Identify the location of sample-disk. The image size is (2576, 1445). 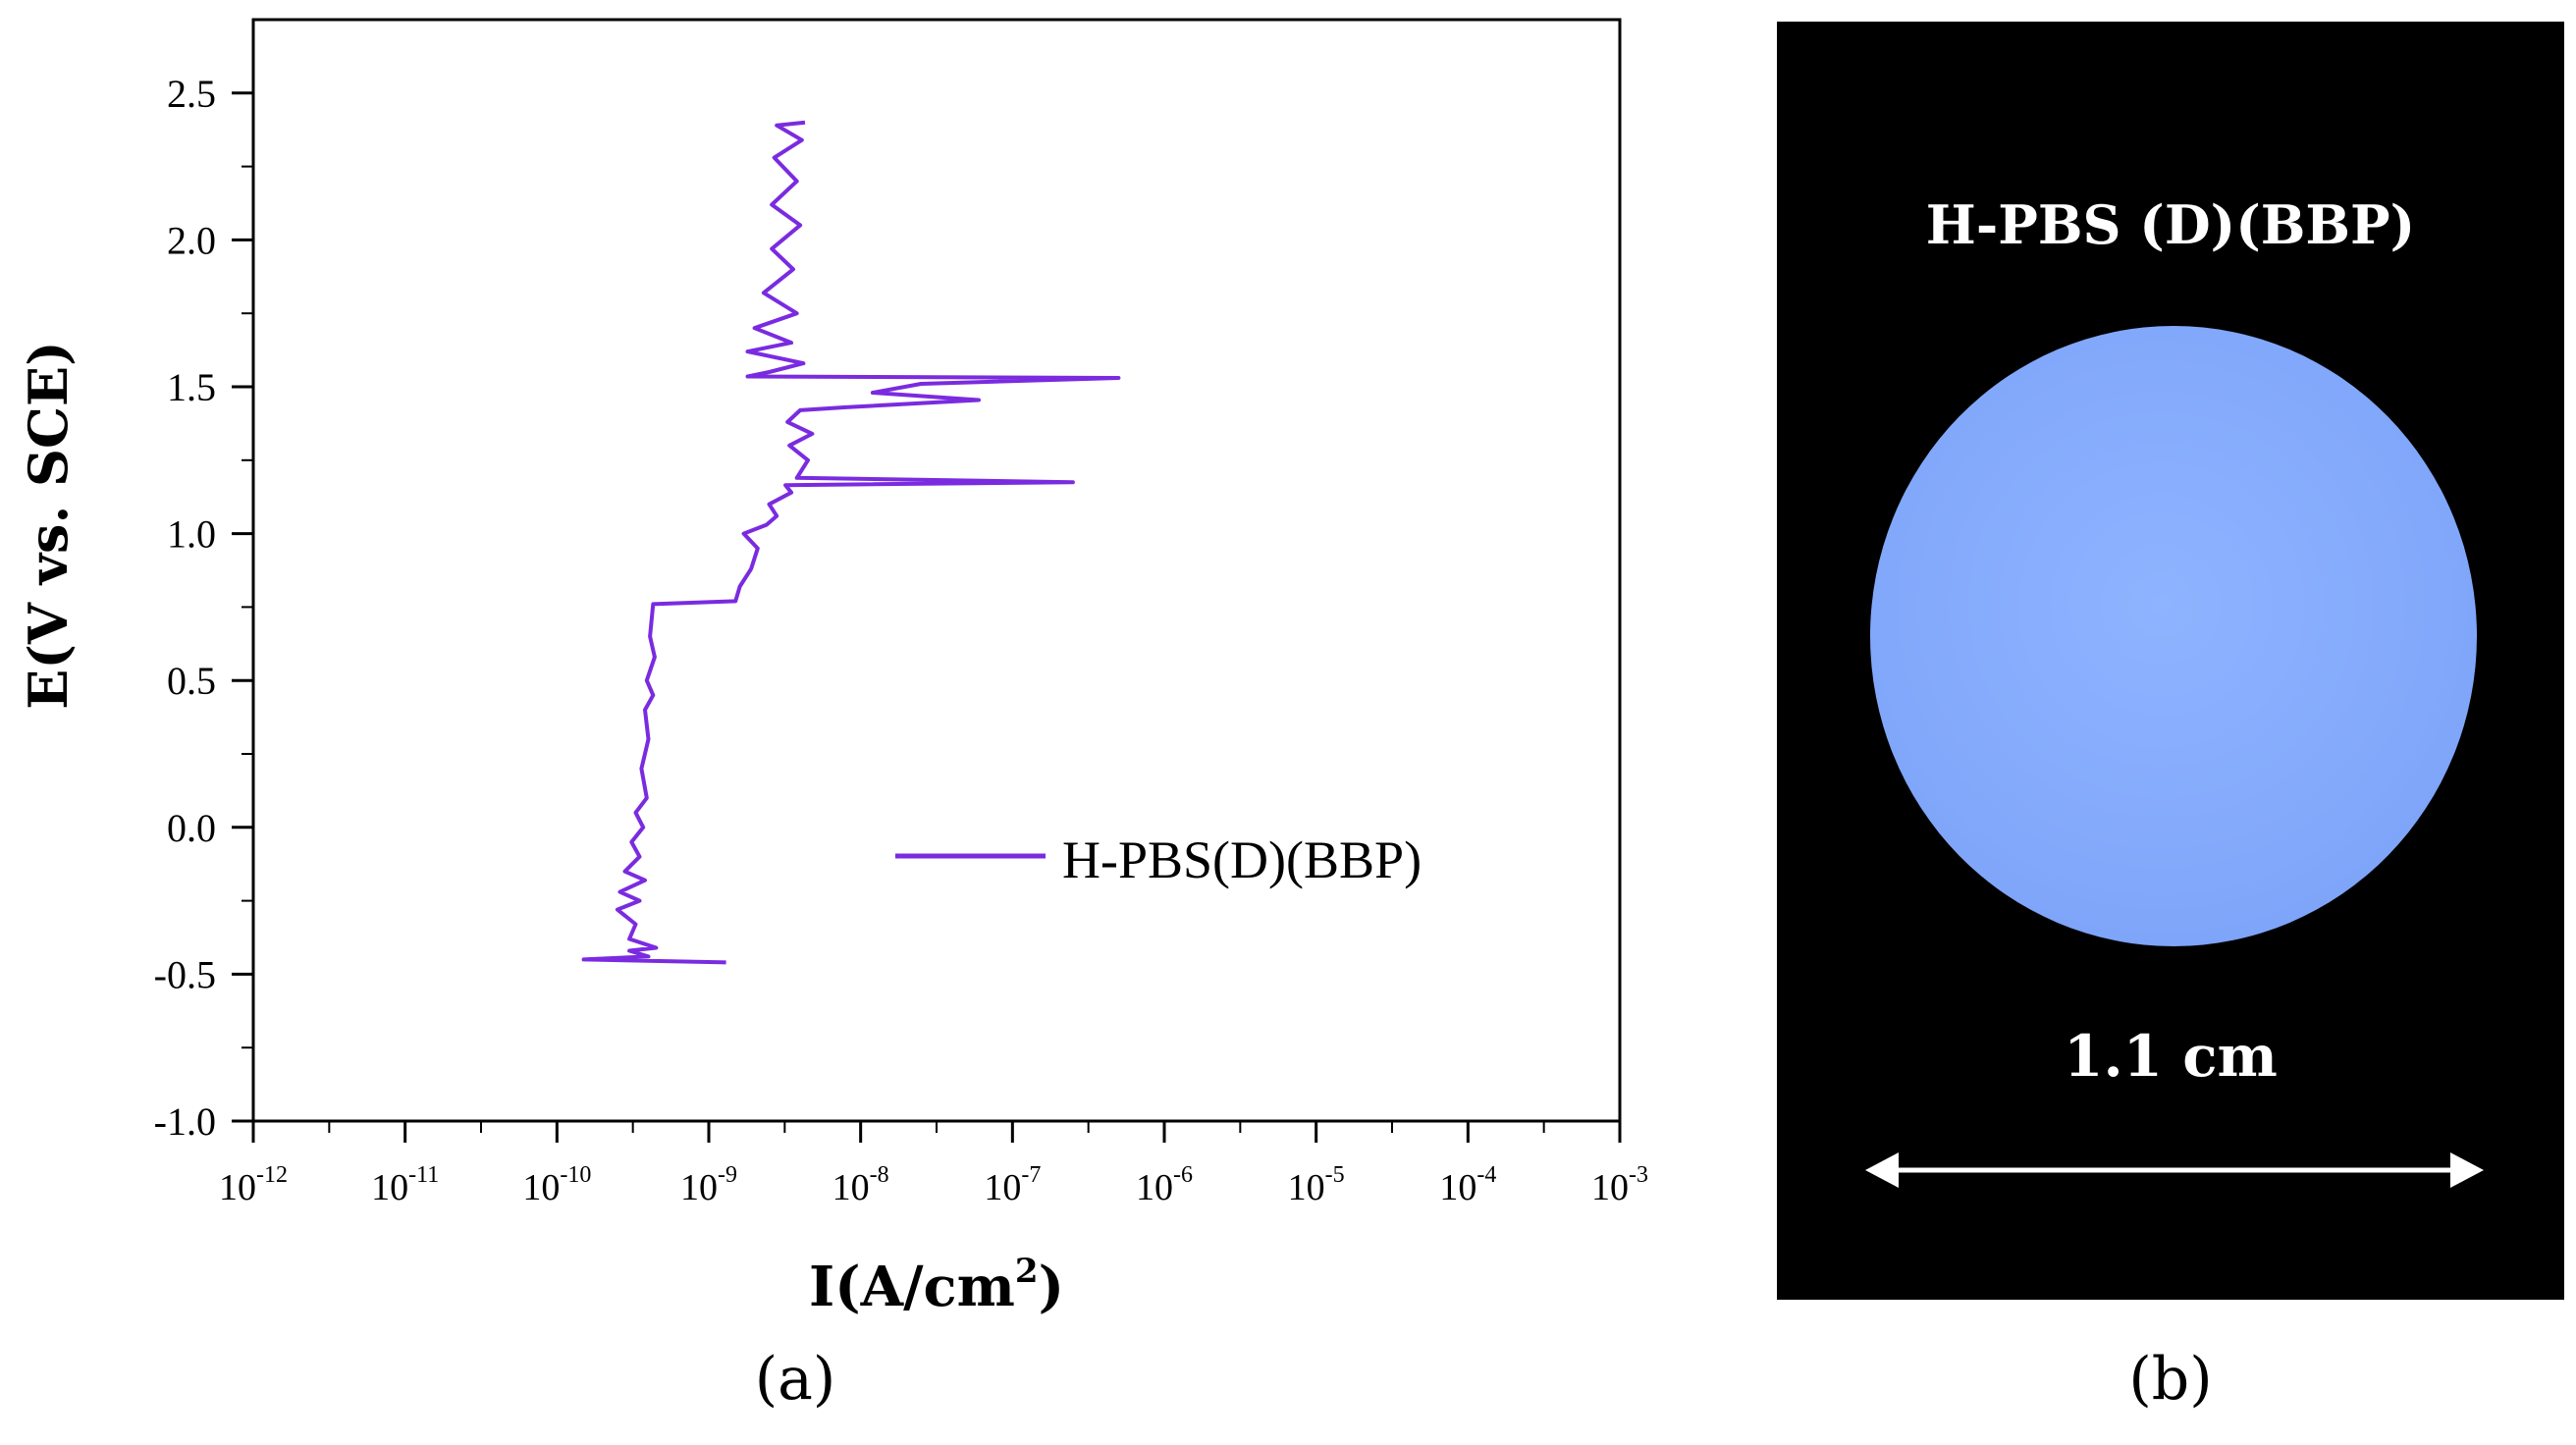
(2173, 636).